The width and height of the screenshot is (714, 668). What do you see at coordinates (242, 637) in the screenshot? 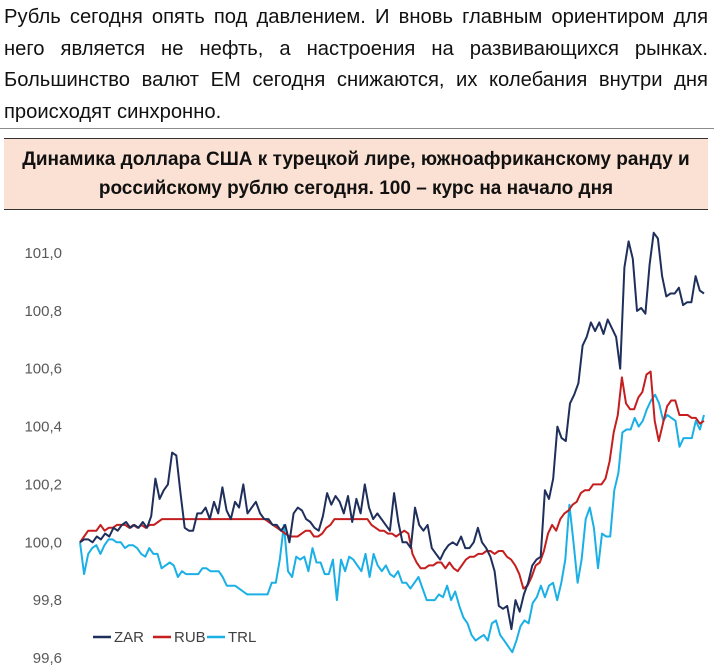
I see `legend-label-trl: TRL` at bounding box center [242, 637].